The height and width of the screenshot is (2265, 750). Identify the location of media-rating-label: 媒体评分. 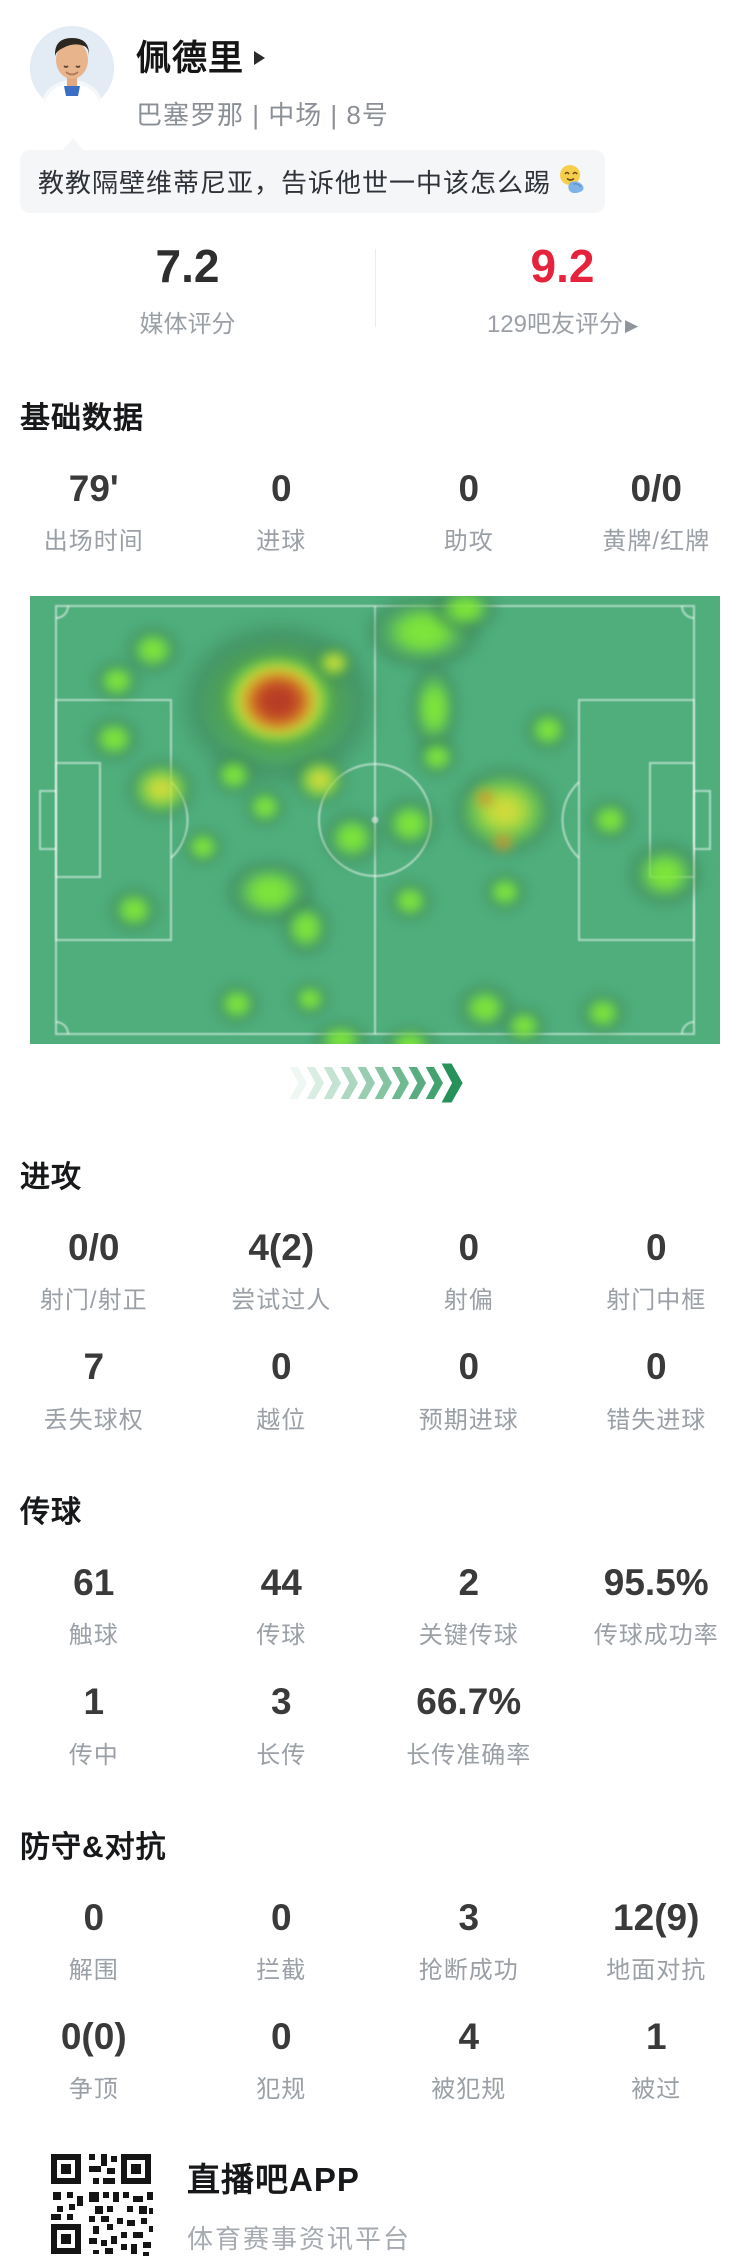
(187, 321).